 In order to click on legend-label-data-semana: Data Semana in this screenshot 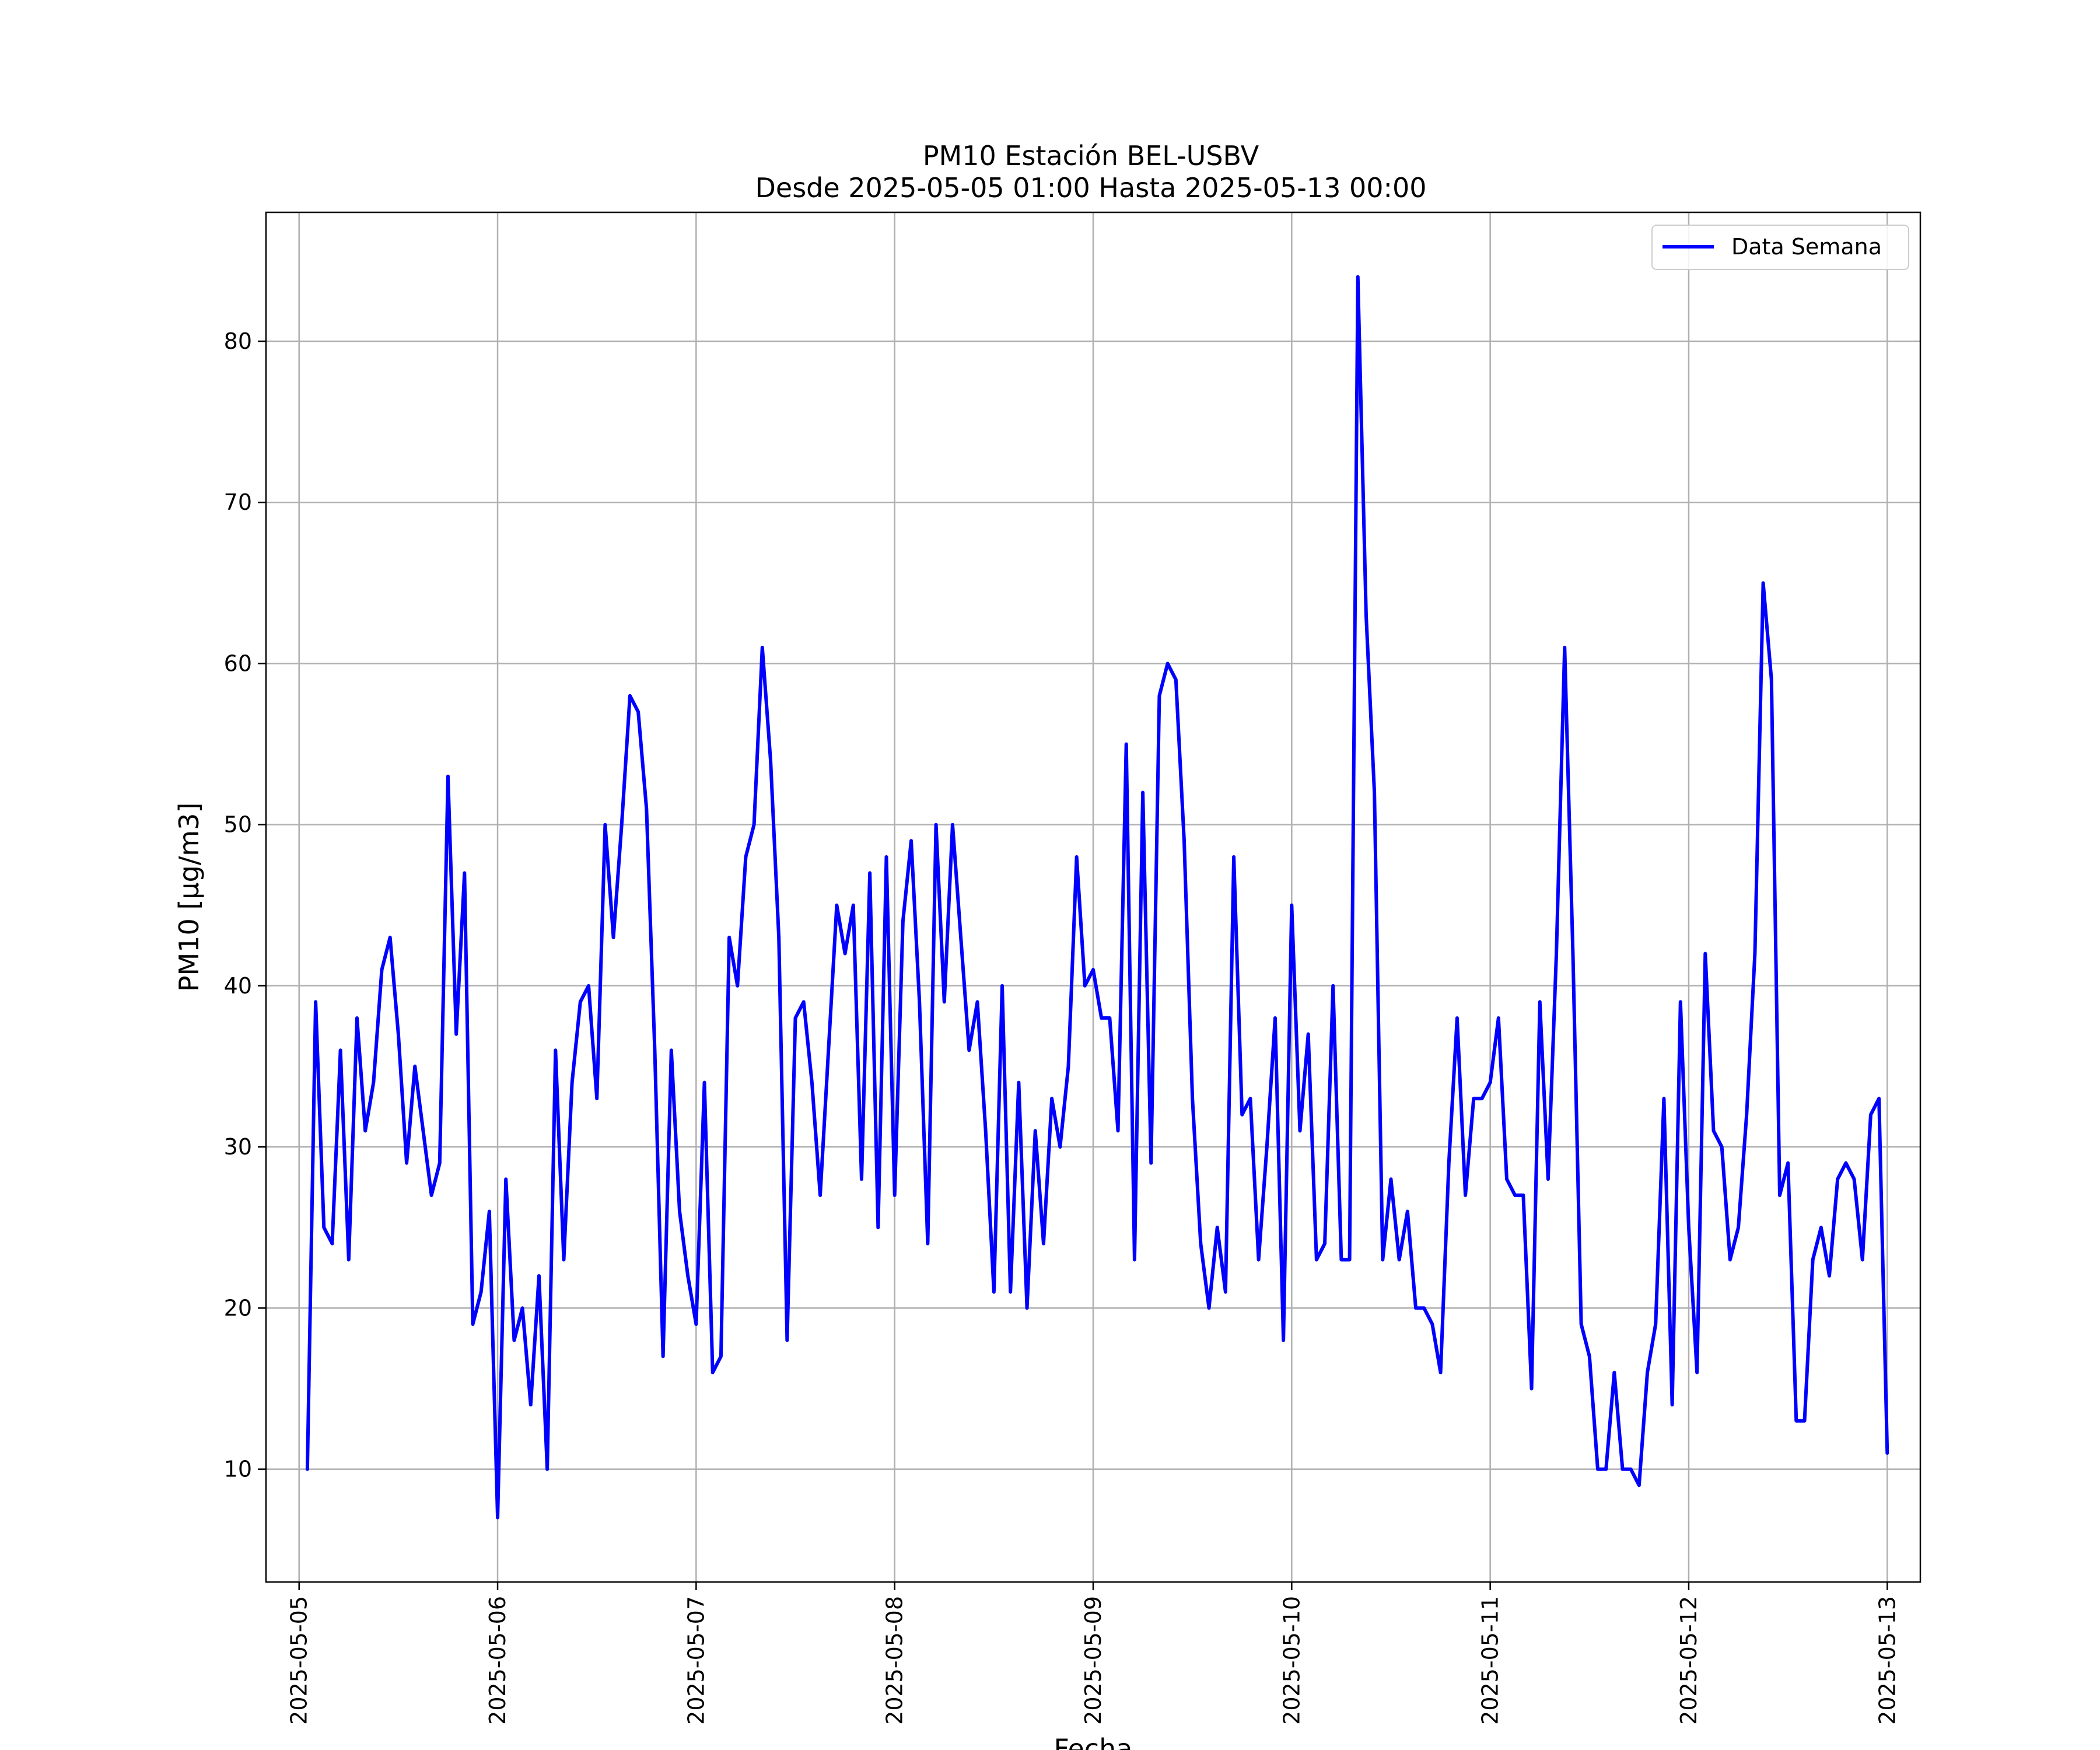, I will do `click(1806, 247)`.